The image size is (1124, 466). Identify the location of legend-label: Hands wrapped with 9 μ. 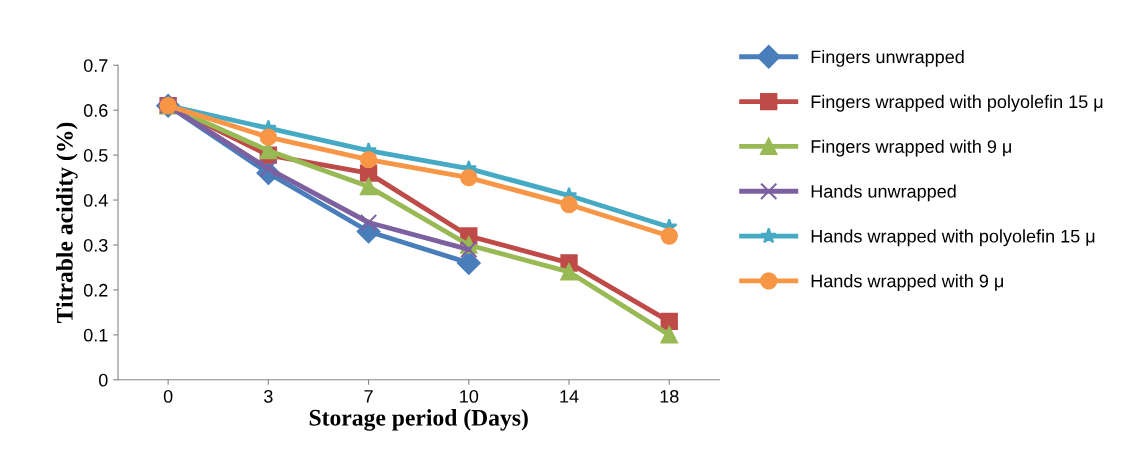
(907, 282).